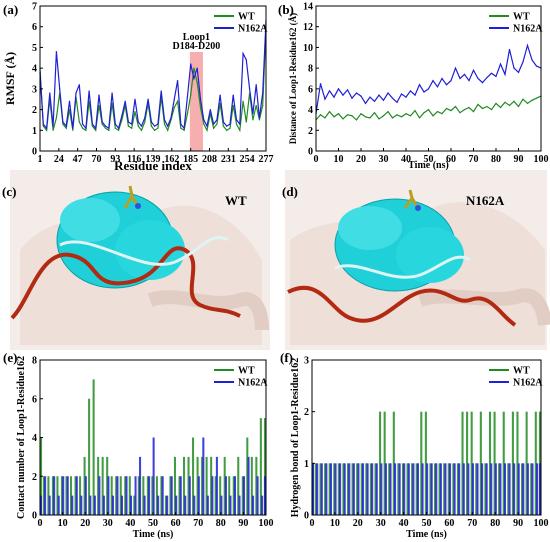 The image size is (550, 542). Describe the element at coordinates (10, 9) in the screenshot. I see `panel-label-a: (a)` at that location.